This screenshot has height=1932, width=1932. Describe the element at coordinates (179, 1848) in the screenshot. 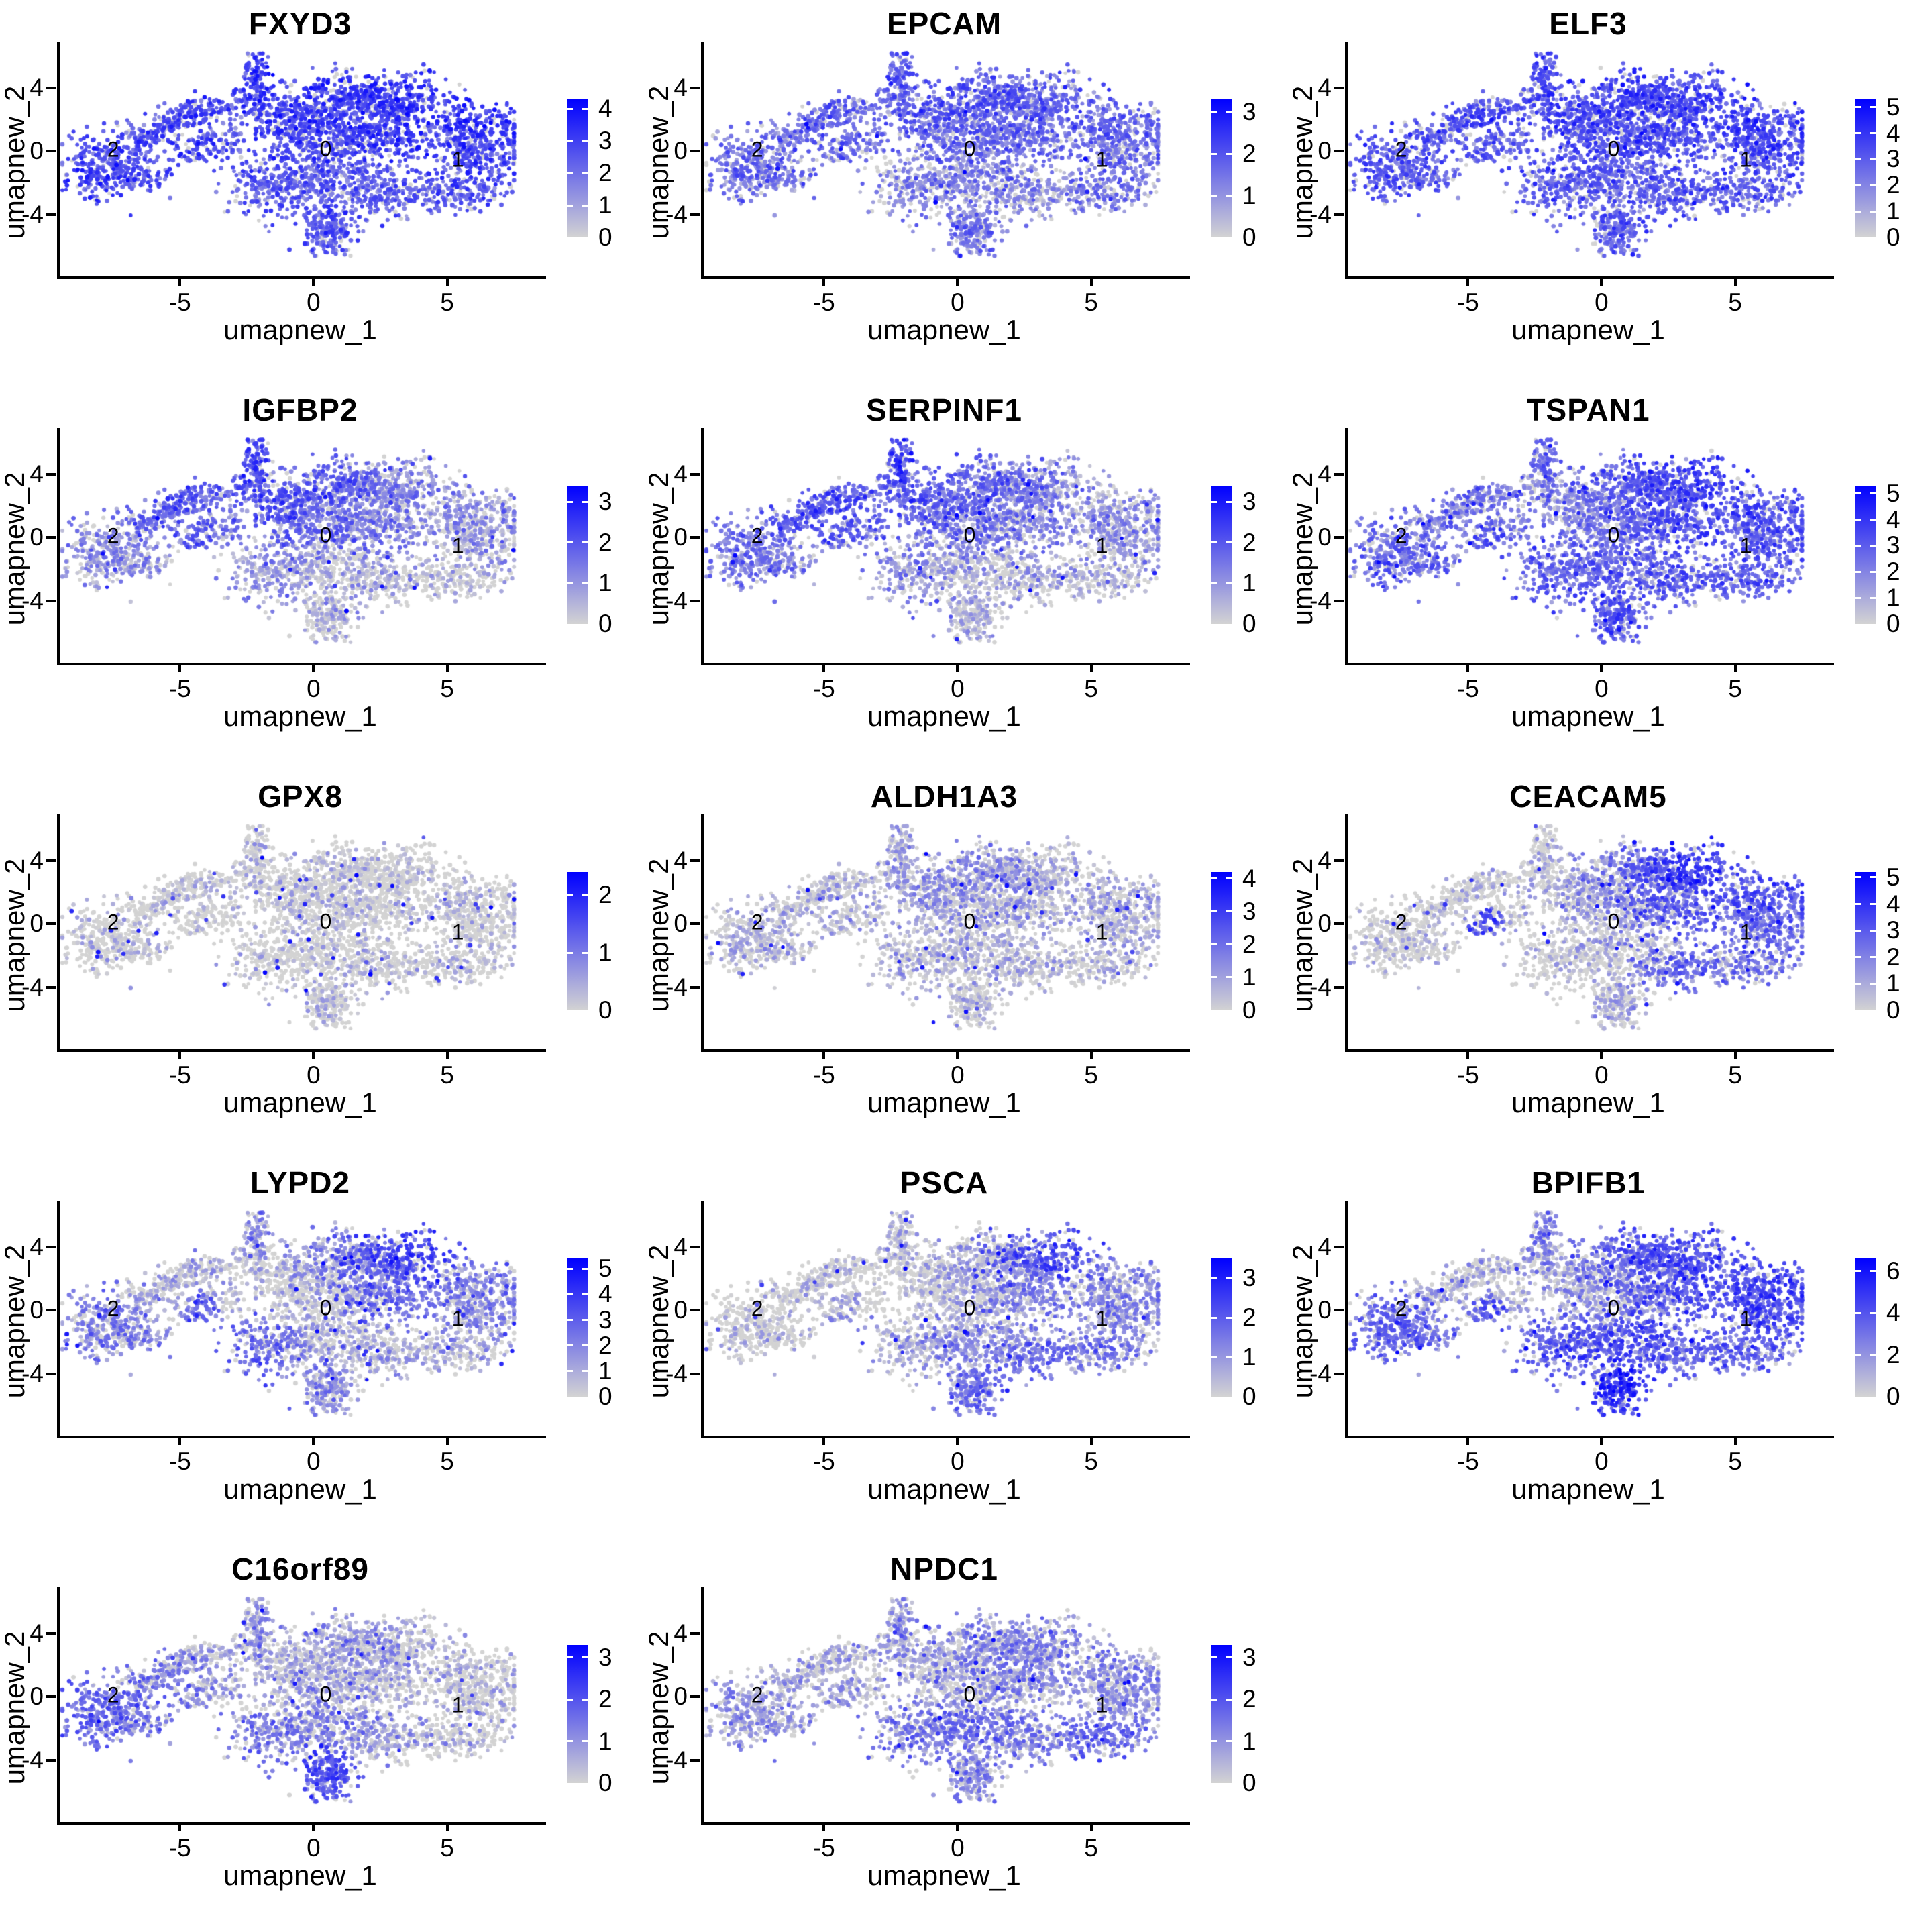

I see `x-tick-label: -5` at that location.